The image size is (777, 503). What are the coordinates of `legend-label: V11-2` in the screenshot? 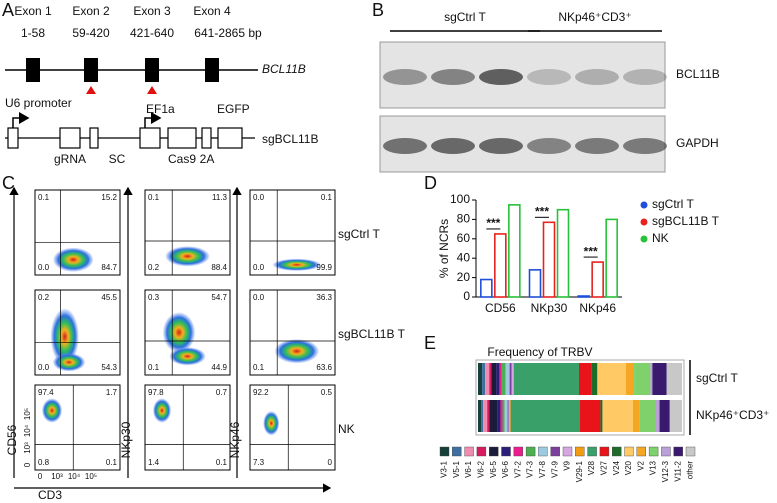 It's located at (677, 470).